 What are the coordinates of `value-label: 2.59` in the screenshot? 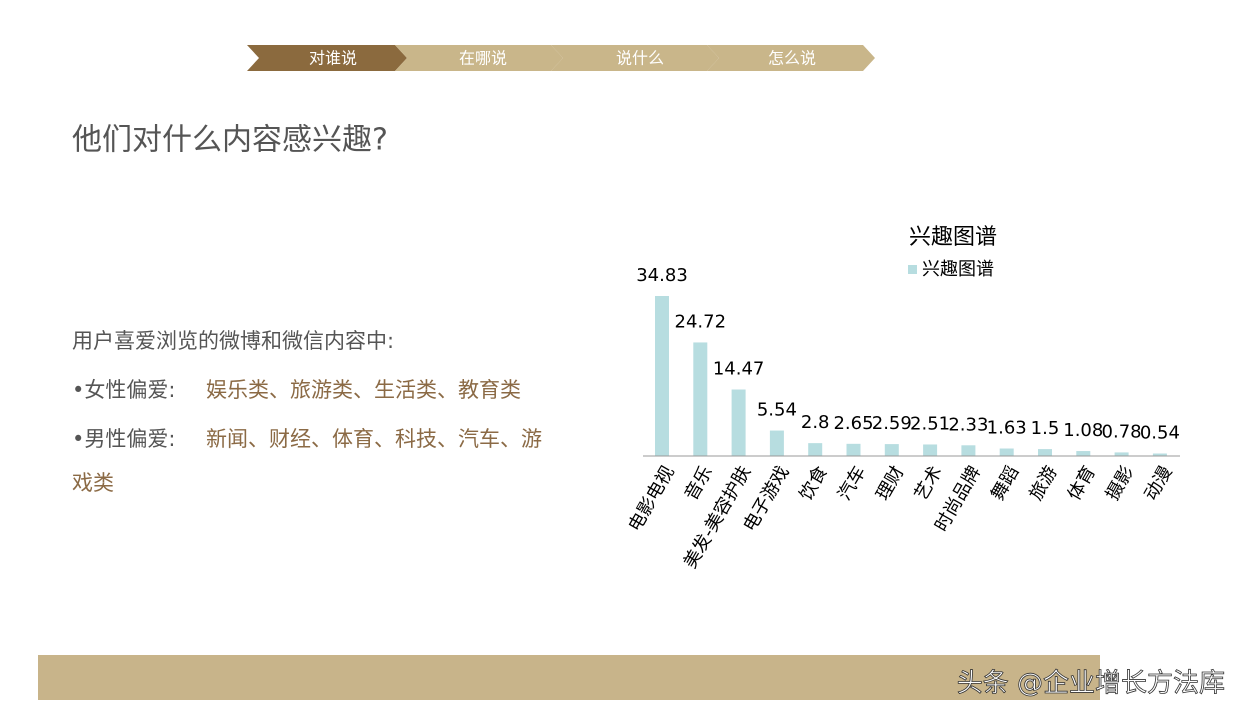 It's located at (892, 423).